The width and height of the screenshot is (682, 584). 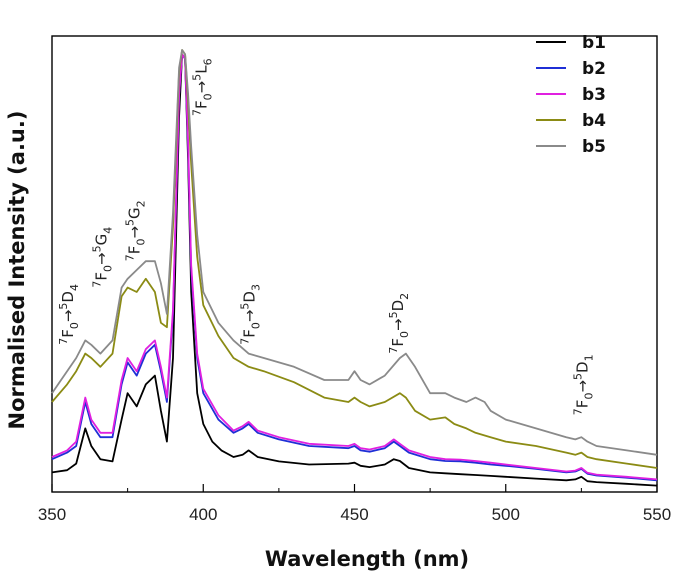 What do you see at coordinates (399, 323) in the screenshot?
I see `transition-annotation: 7F0→5D2` at bounding box center [399, 323].